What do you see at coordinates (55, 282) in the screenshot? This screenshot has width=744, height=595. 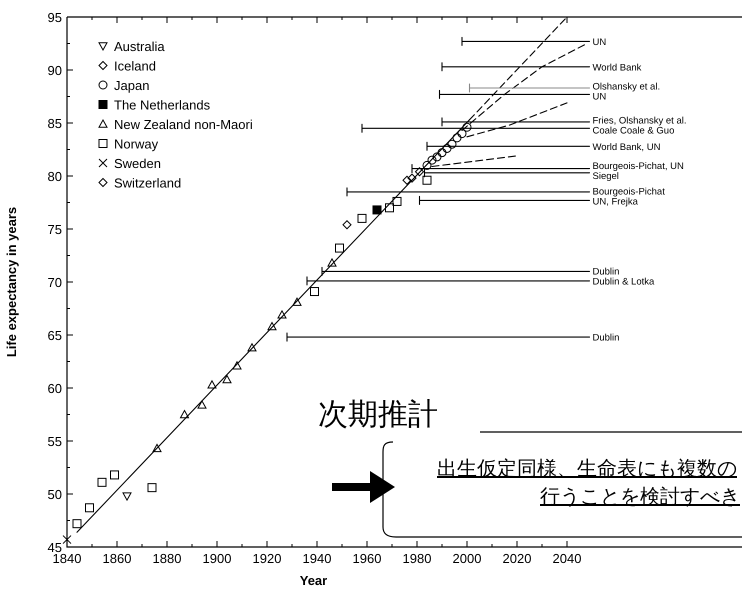 I see `y-tick-label: 70` at bounding box center [55, 282].